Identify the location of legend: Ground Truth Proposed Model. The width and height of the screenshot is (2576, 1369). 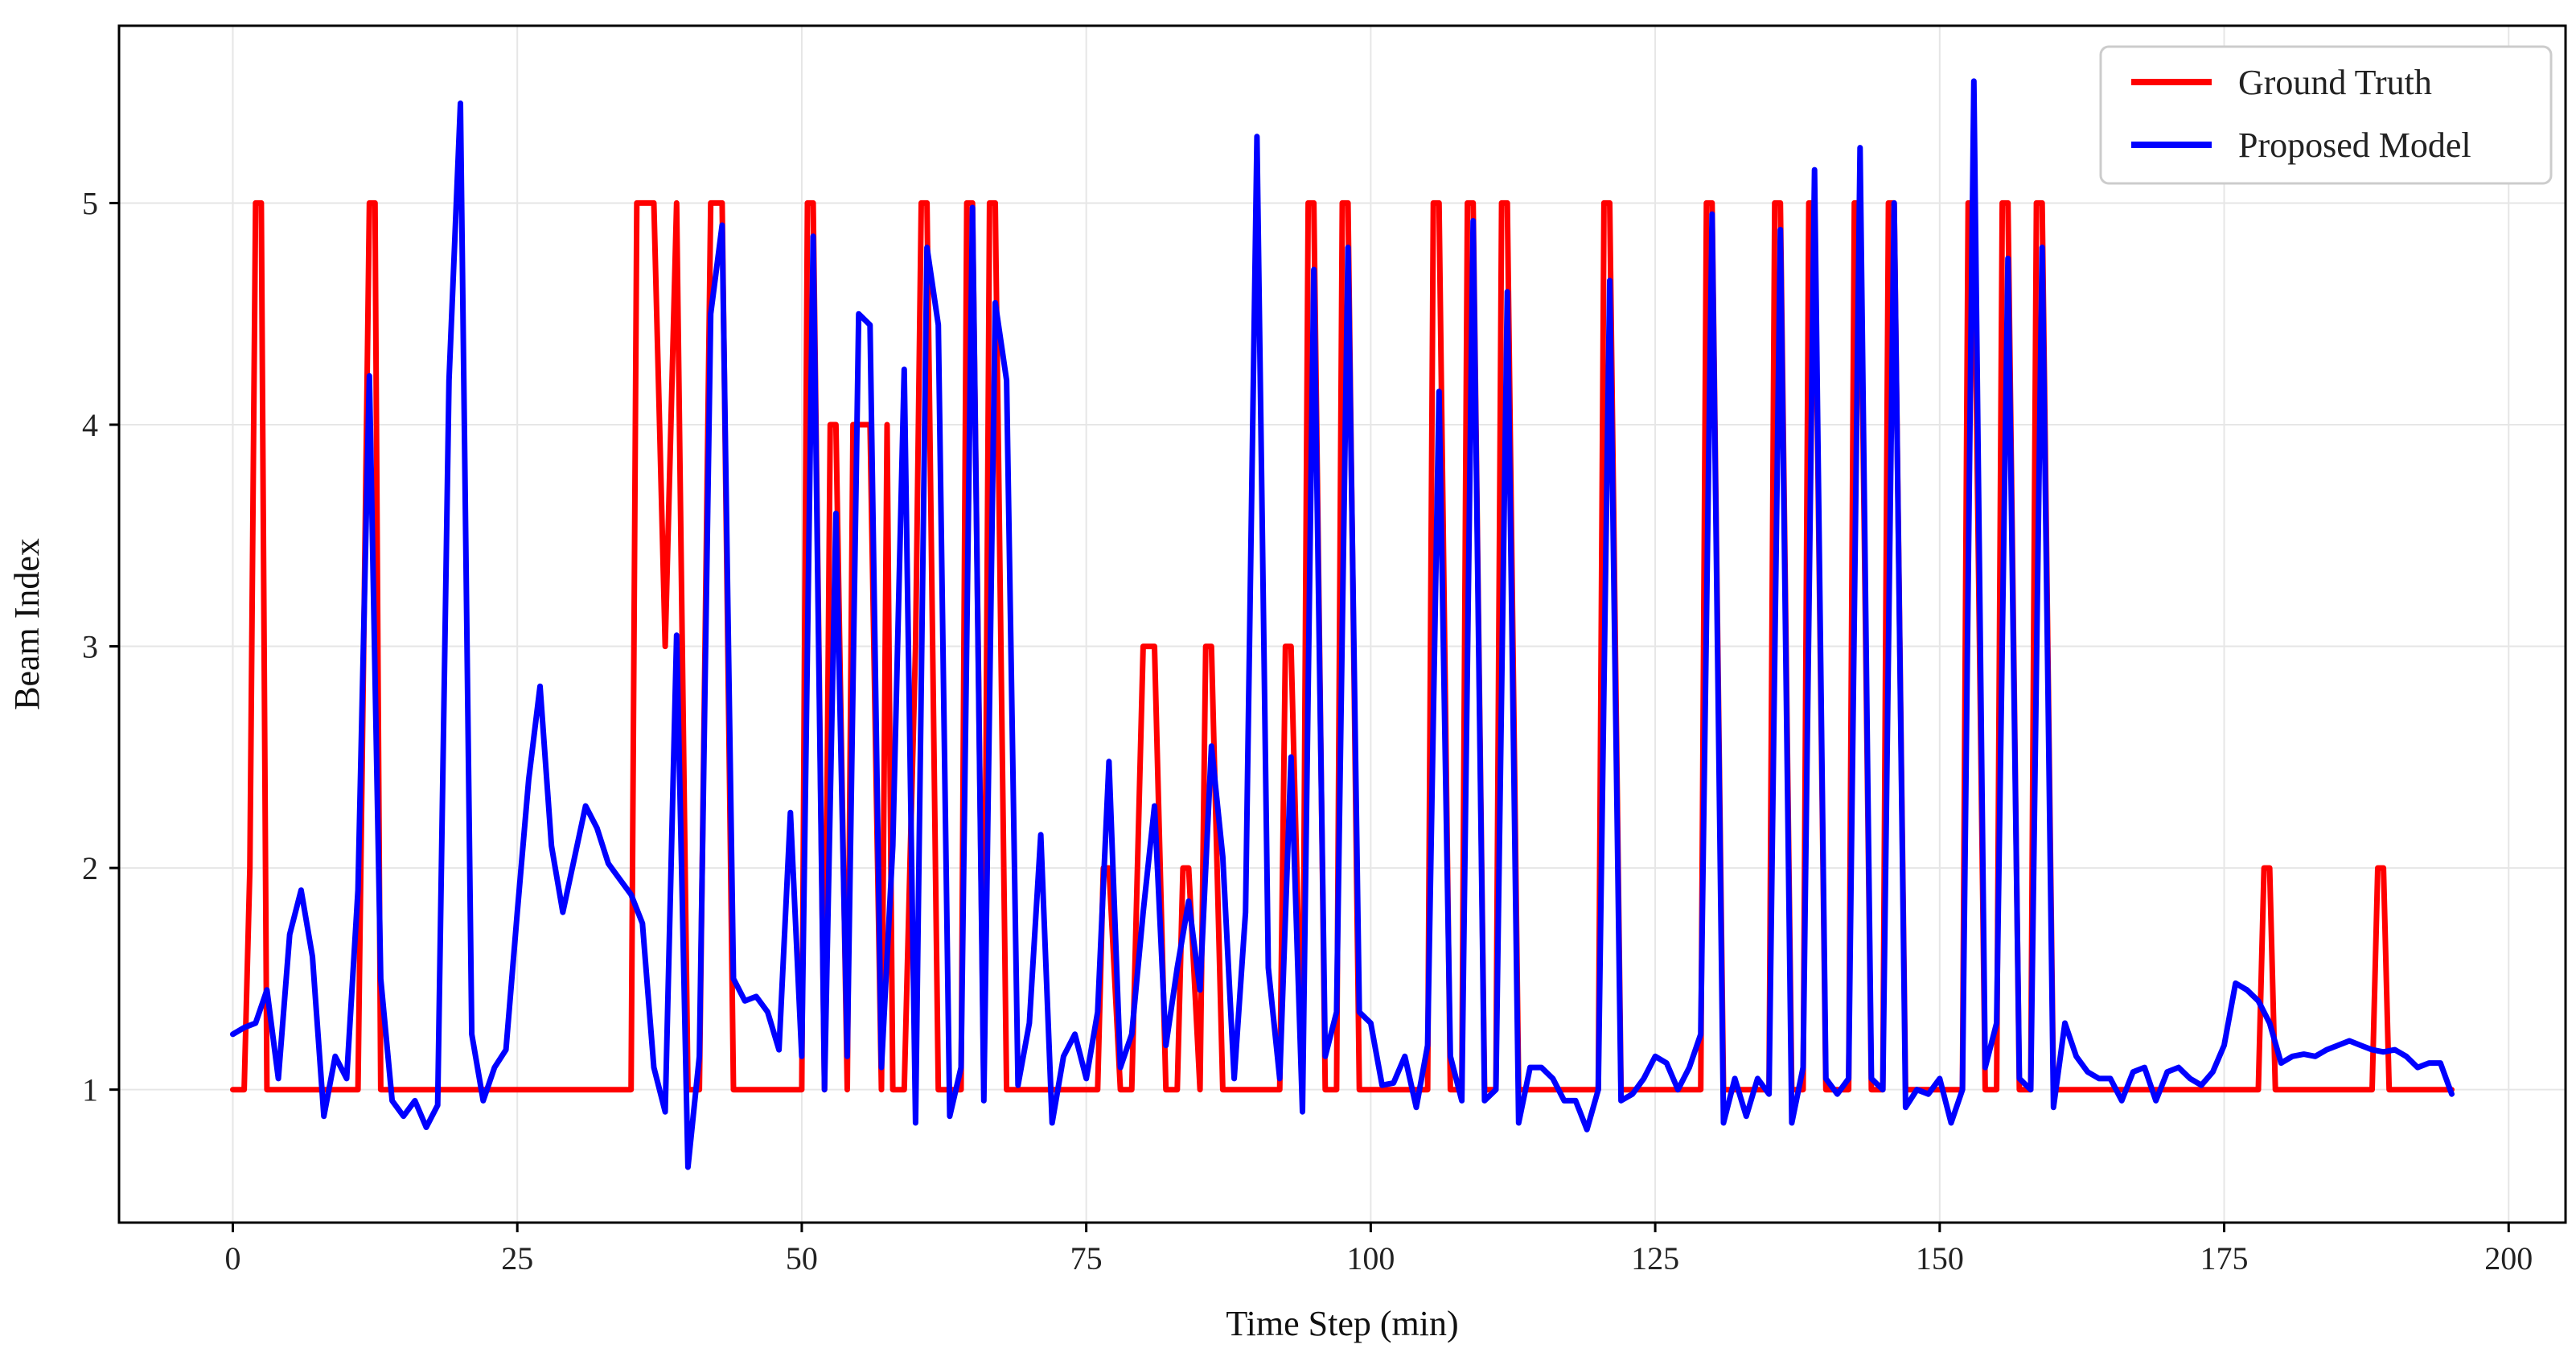
(2326, 115).